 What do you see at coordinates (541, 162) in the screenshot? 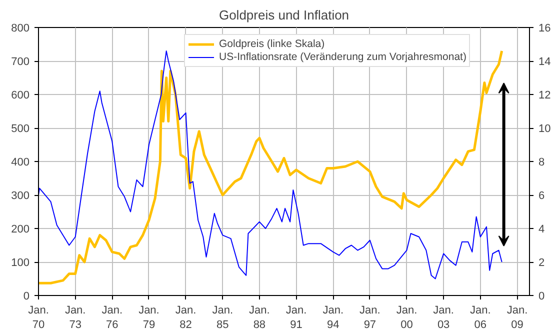
I see `y2-tick-label: 8` at bounding box center [541, 162].